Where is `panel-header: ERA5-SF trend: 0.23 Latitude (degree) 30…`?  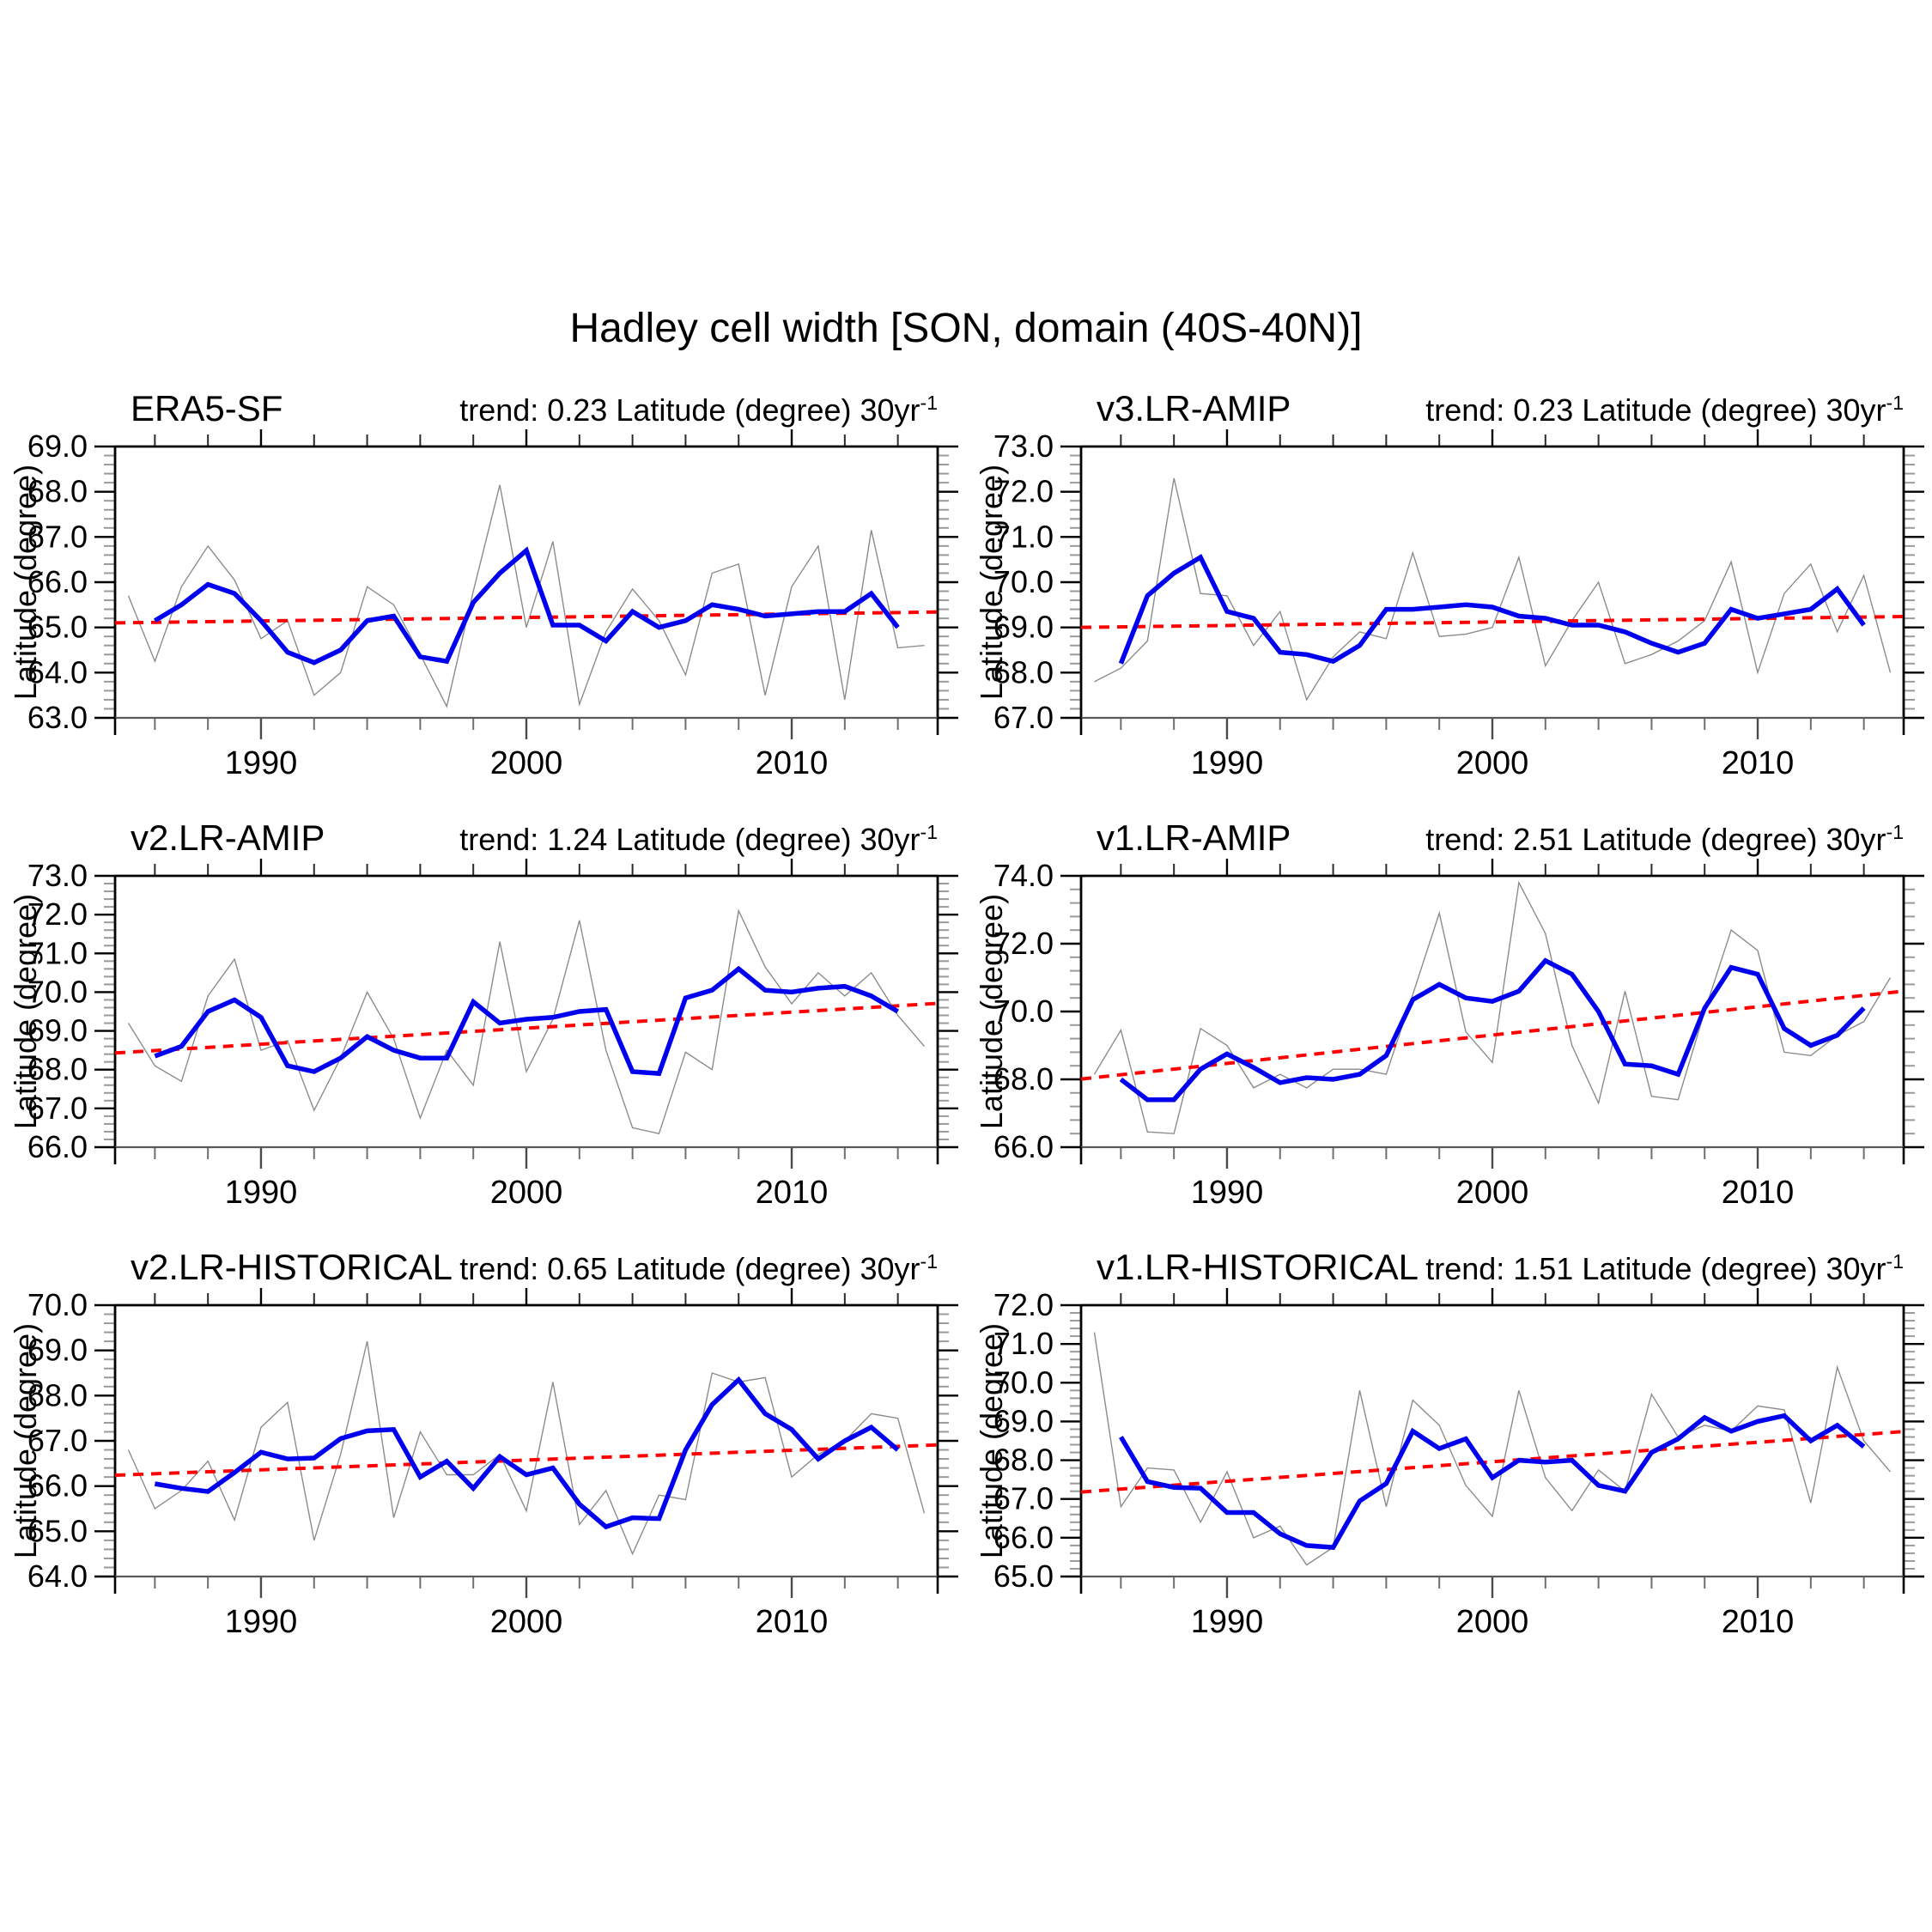 panel-header: ERA5-SF trend: 0.23 Latitude (degree) 30… is located at coordinates (534, 409).